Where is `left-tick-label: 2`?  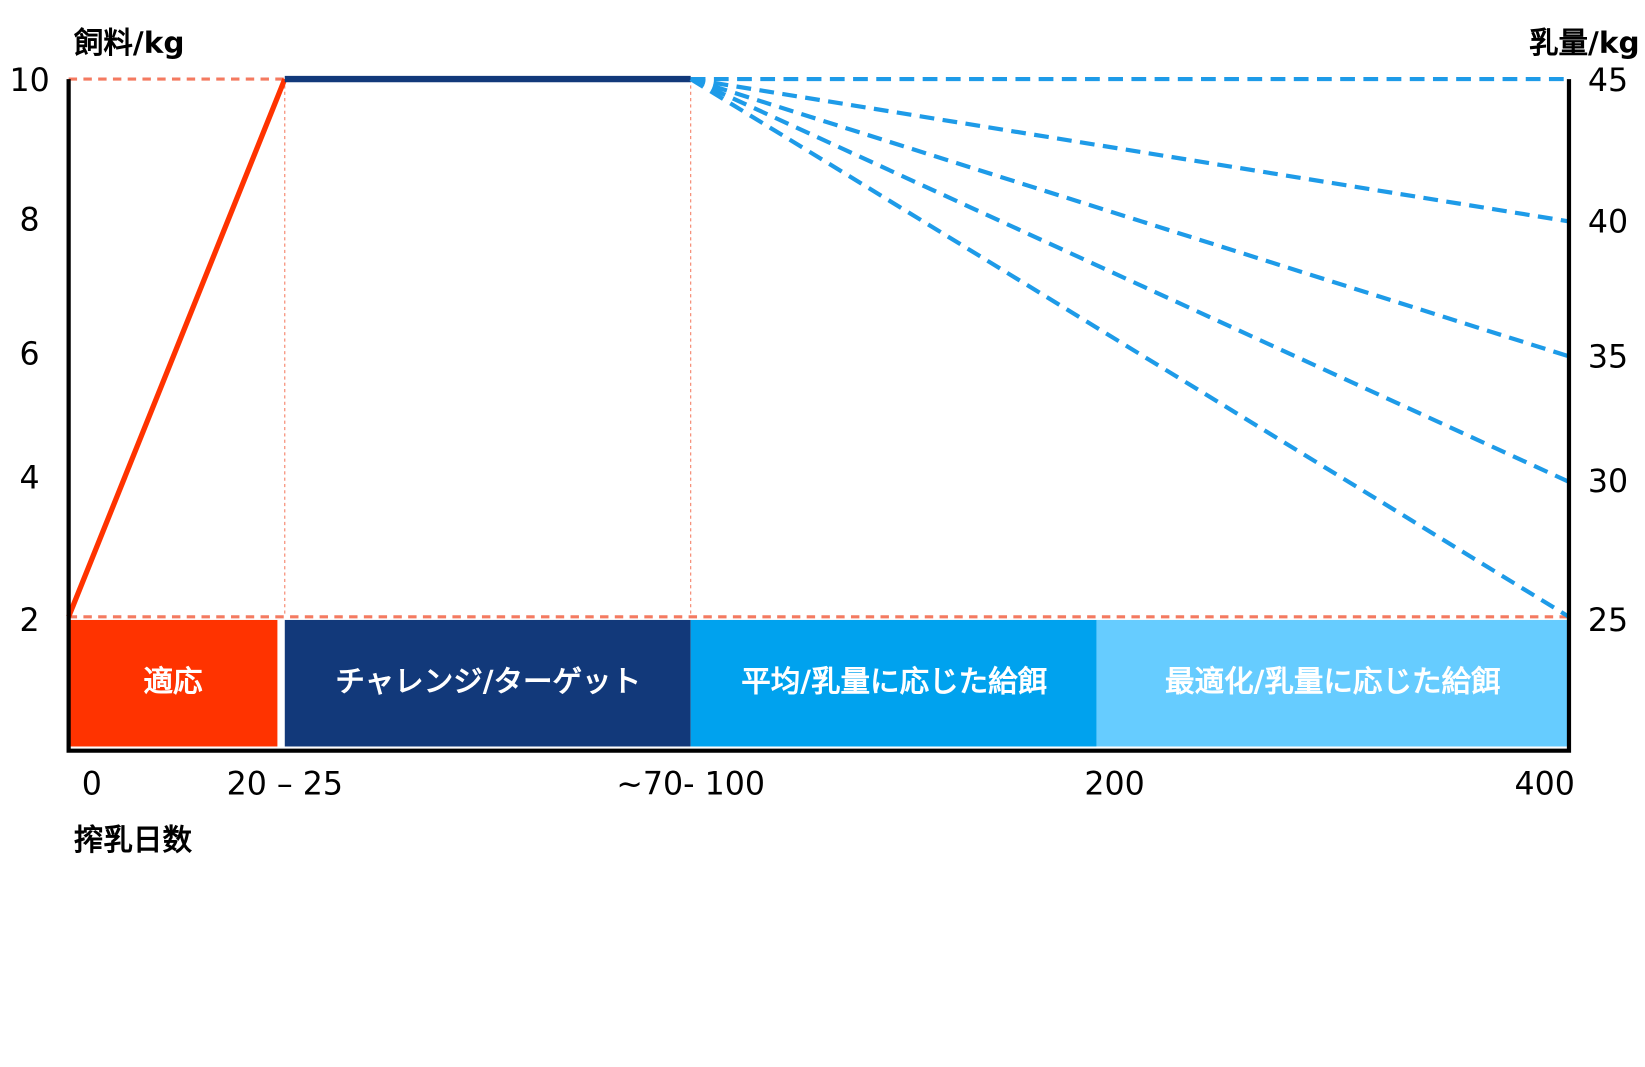
left-tick-label: 2 is located at coordinates (30, 621).